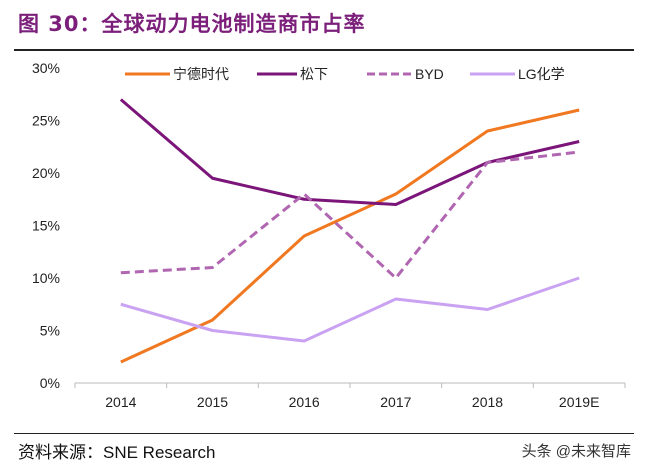  I want to click on y-tick-label: 10%, so click(46, 278).